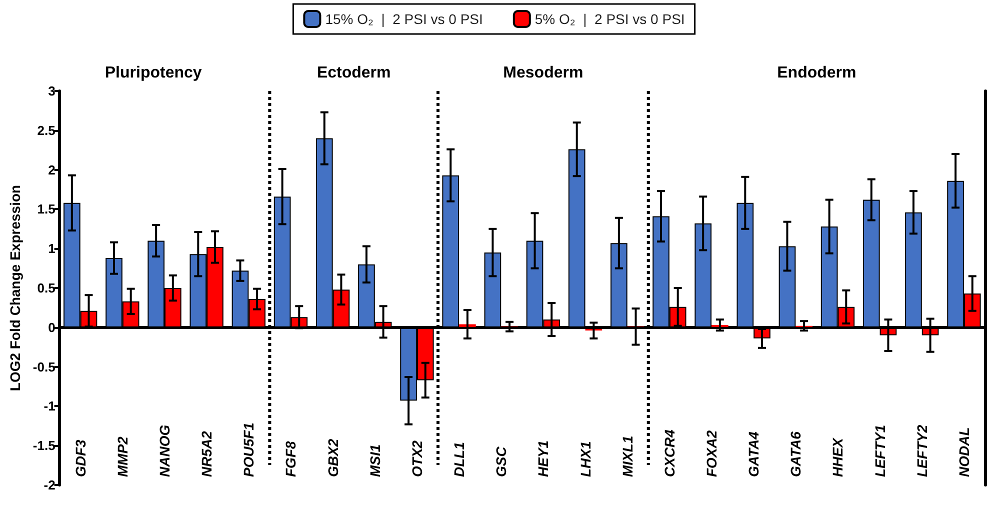  What do you see at coordinates (80, 458) in the screenshot?
I see `x-tick-label: GDF3` at bounding box center [80, 458].